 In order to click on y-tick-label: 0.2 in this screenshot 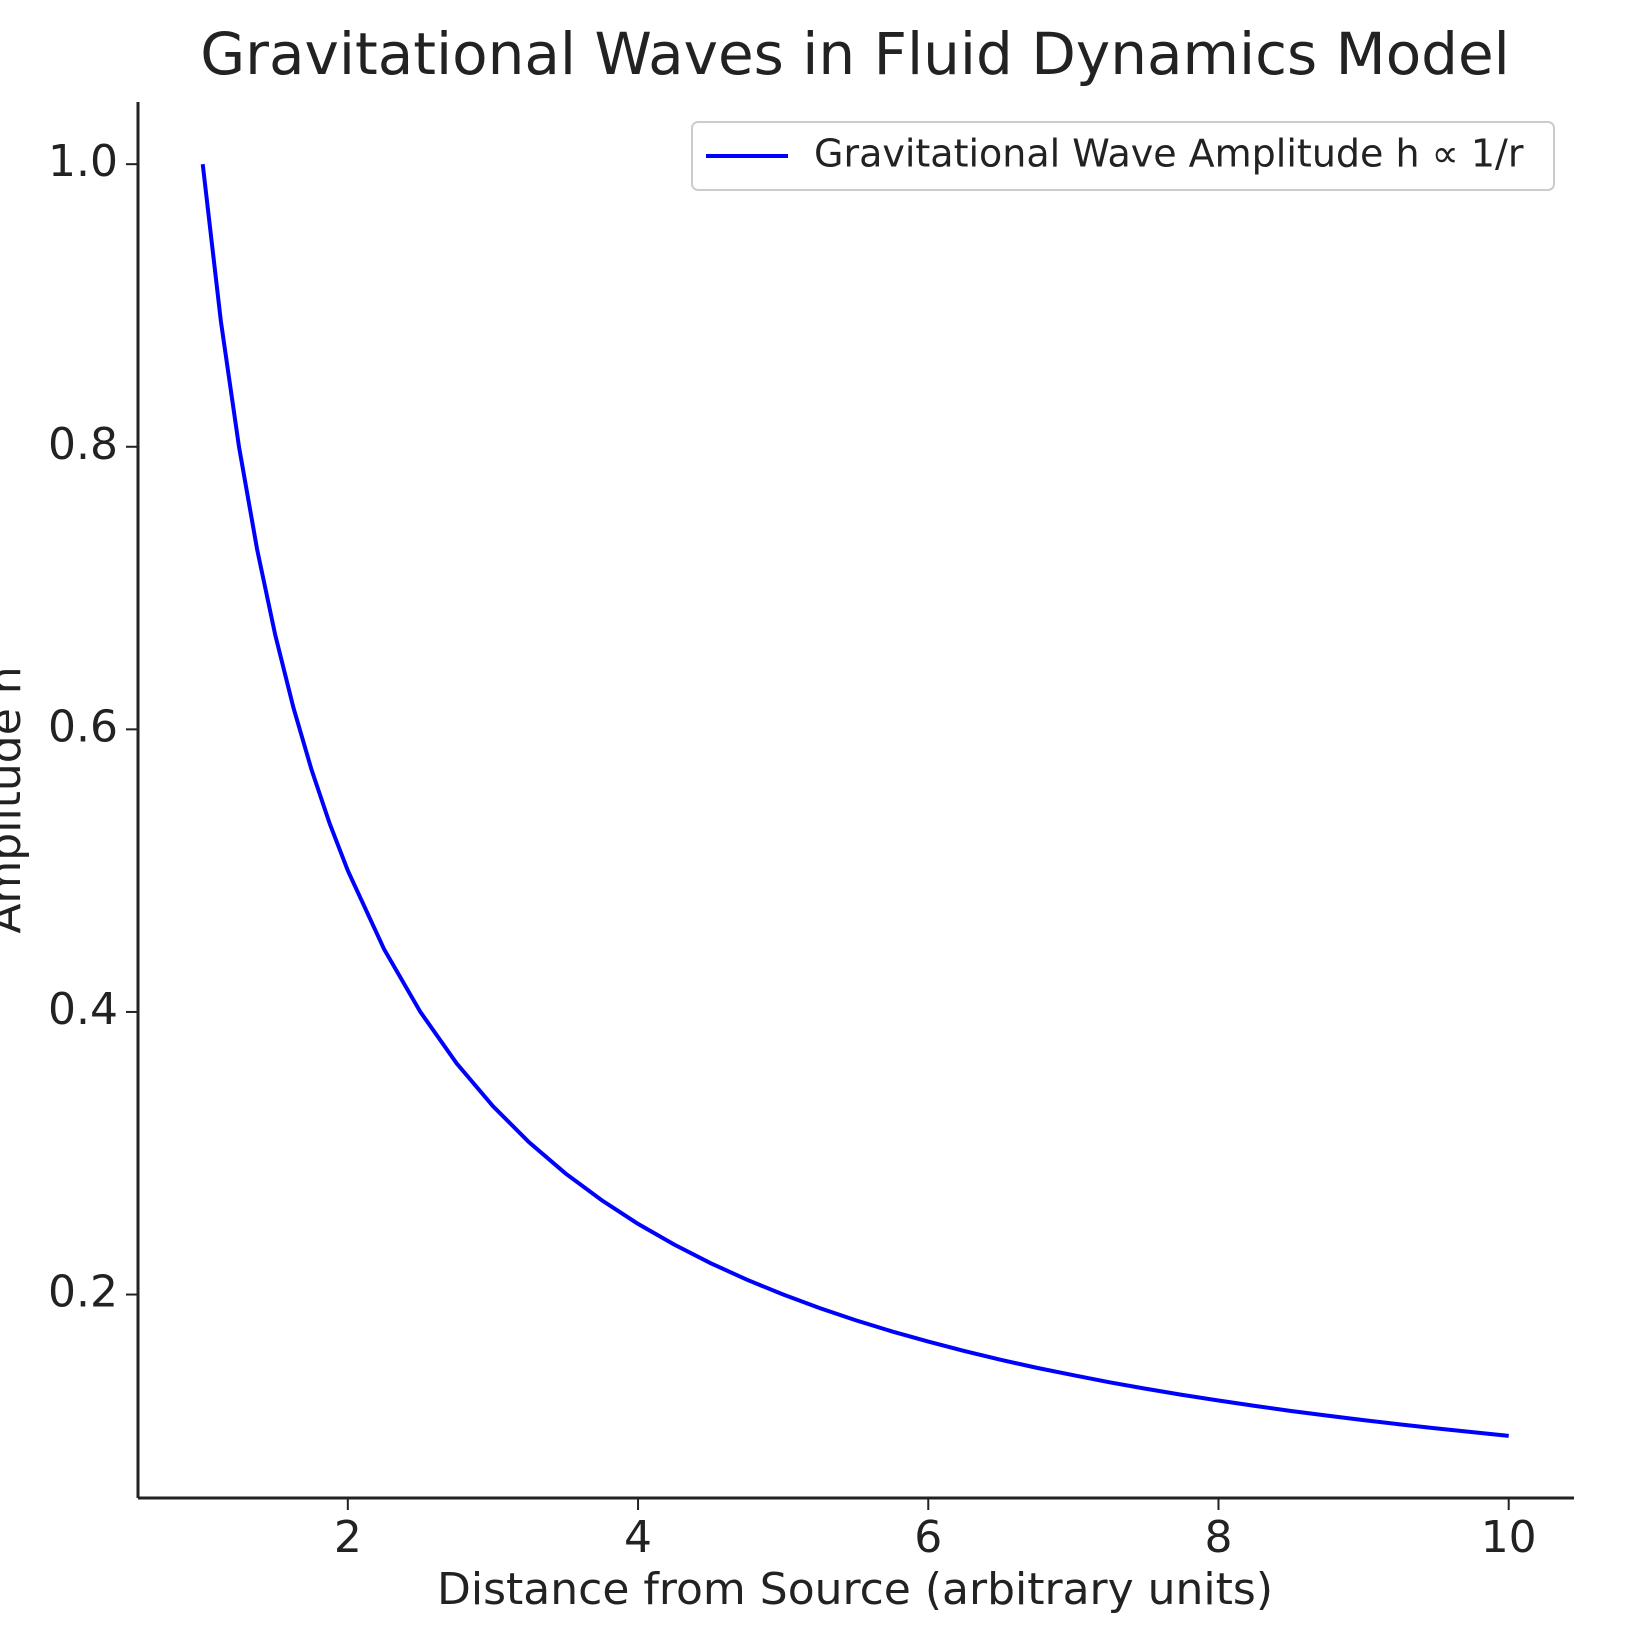, I will do `click(83, 1292)`.